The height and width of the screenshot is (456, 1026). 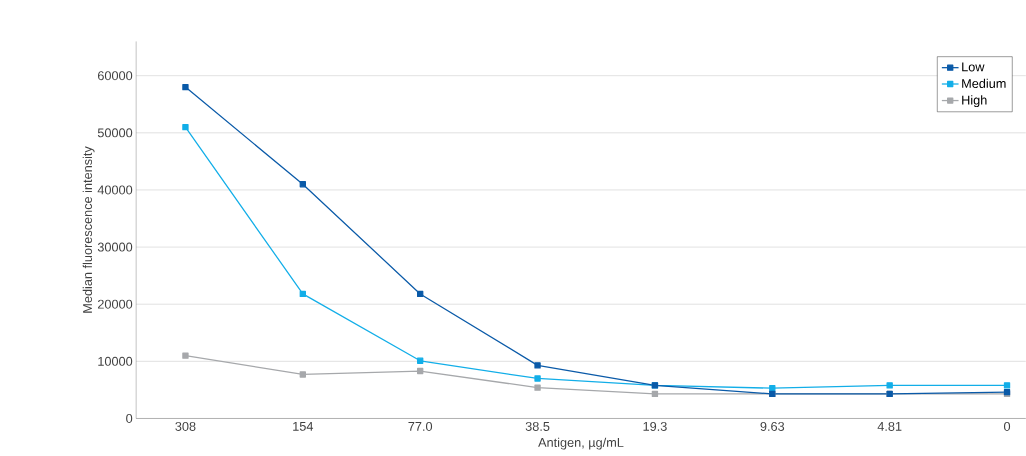 I want to click on x-axis-title: Antigen, µg/mL, so click(x=581, y=443).